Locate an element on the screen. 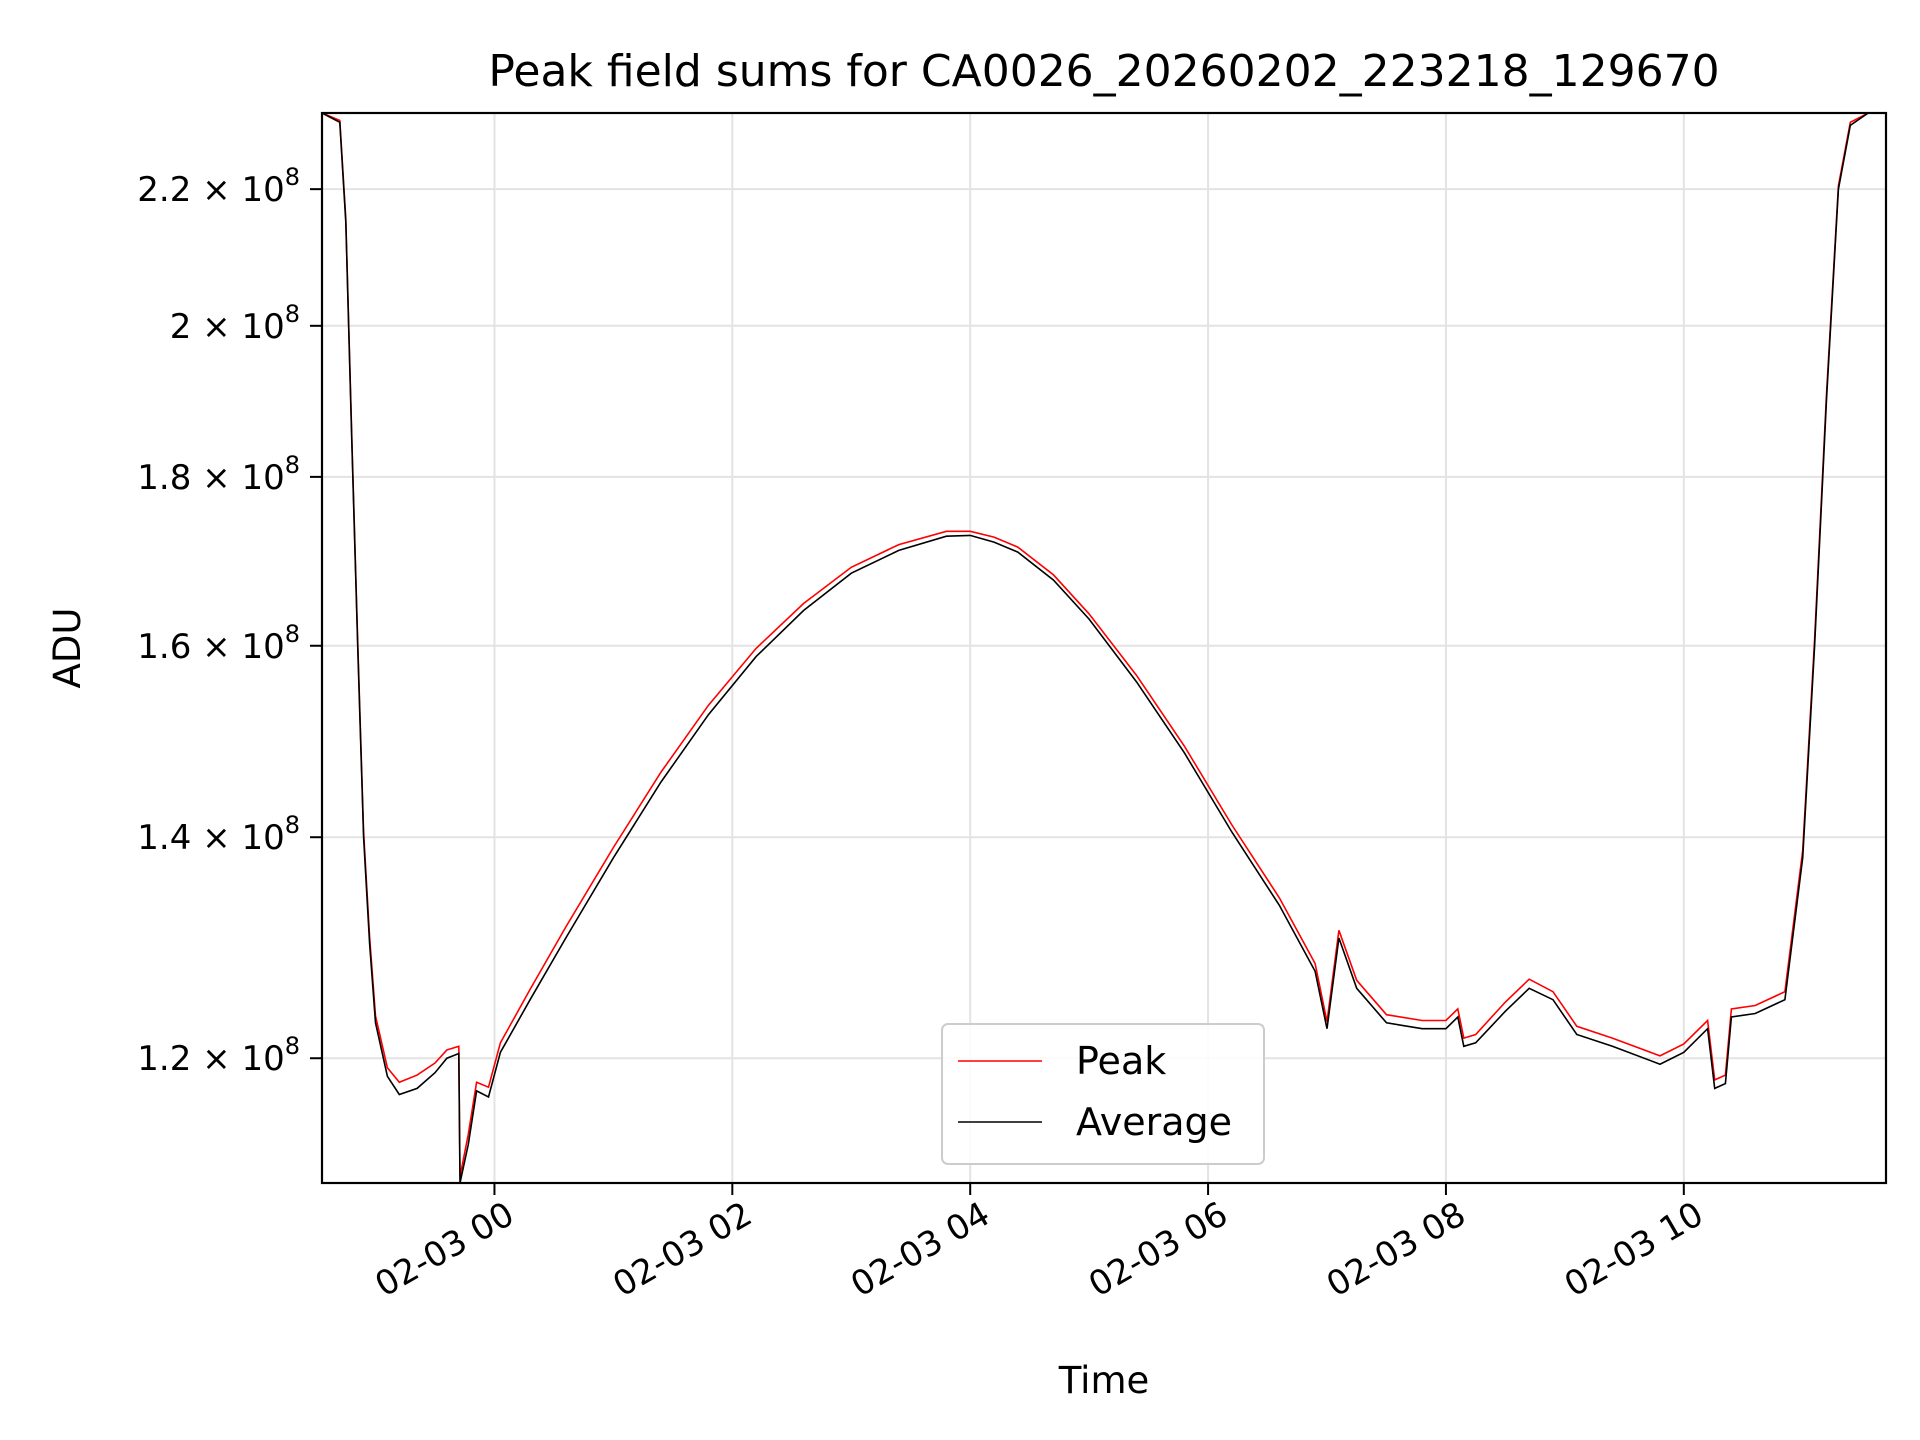 The width and height of the screenshot is (1920, 1440). y-tick-label: 2 × 108 is located at coordinates (235, 323).